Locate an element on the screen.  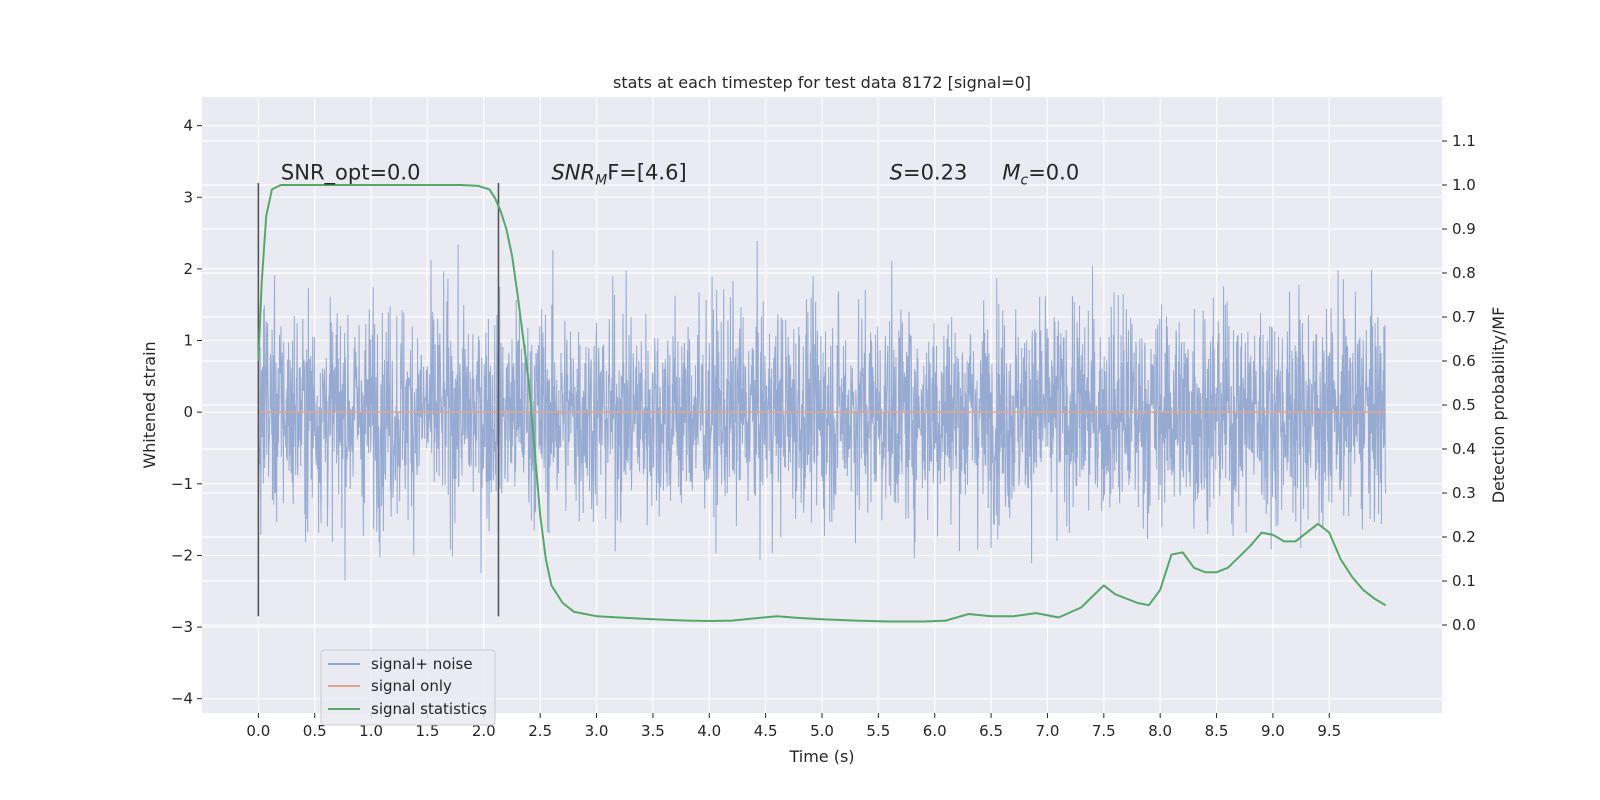
x-tick-label-2: 1.0 is located at coordinates (371, 731).